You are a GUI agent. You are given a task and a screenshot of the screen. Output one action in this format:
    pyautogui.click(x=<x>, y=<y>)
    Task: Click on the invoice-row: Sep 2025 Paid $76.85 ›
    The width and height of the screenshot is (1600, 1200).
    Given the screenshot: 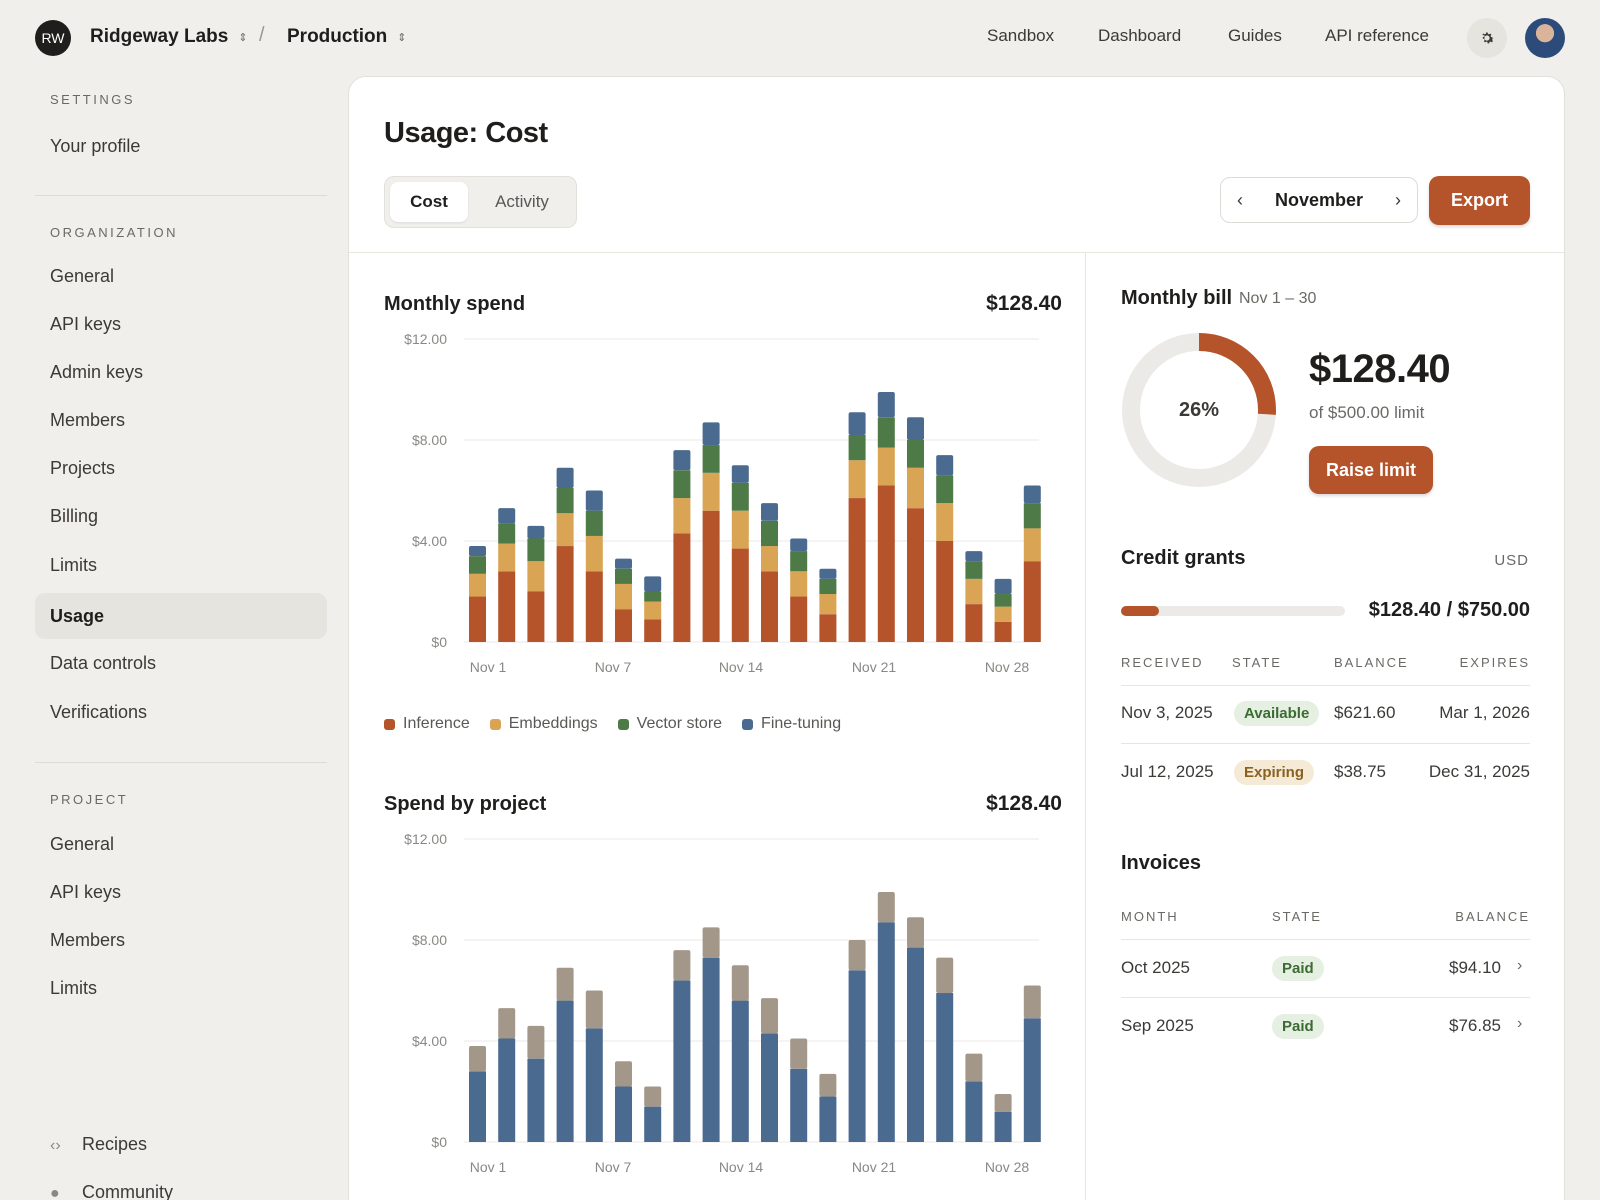 What is the action you would take?
    pyautogui.click(x=1325, y=1026)
    